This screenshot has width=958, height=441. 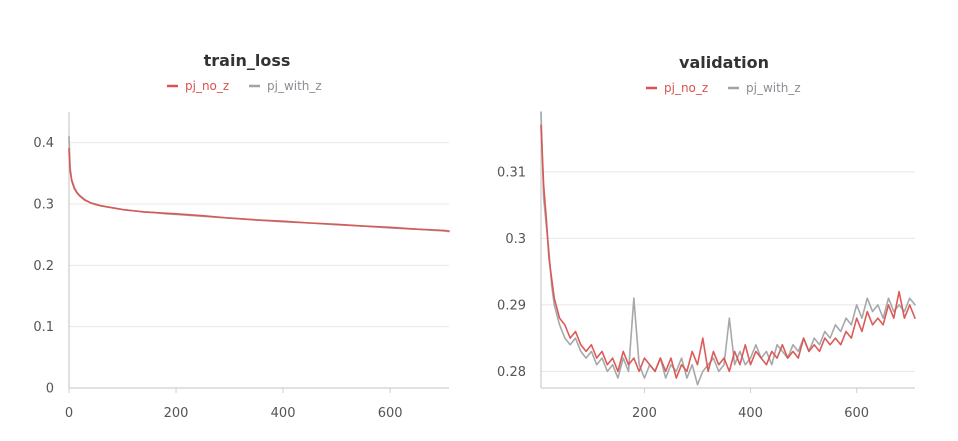 I want to click on y-tick-label-0-29: 0.29, so click(x=511, y=305).